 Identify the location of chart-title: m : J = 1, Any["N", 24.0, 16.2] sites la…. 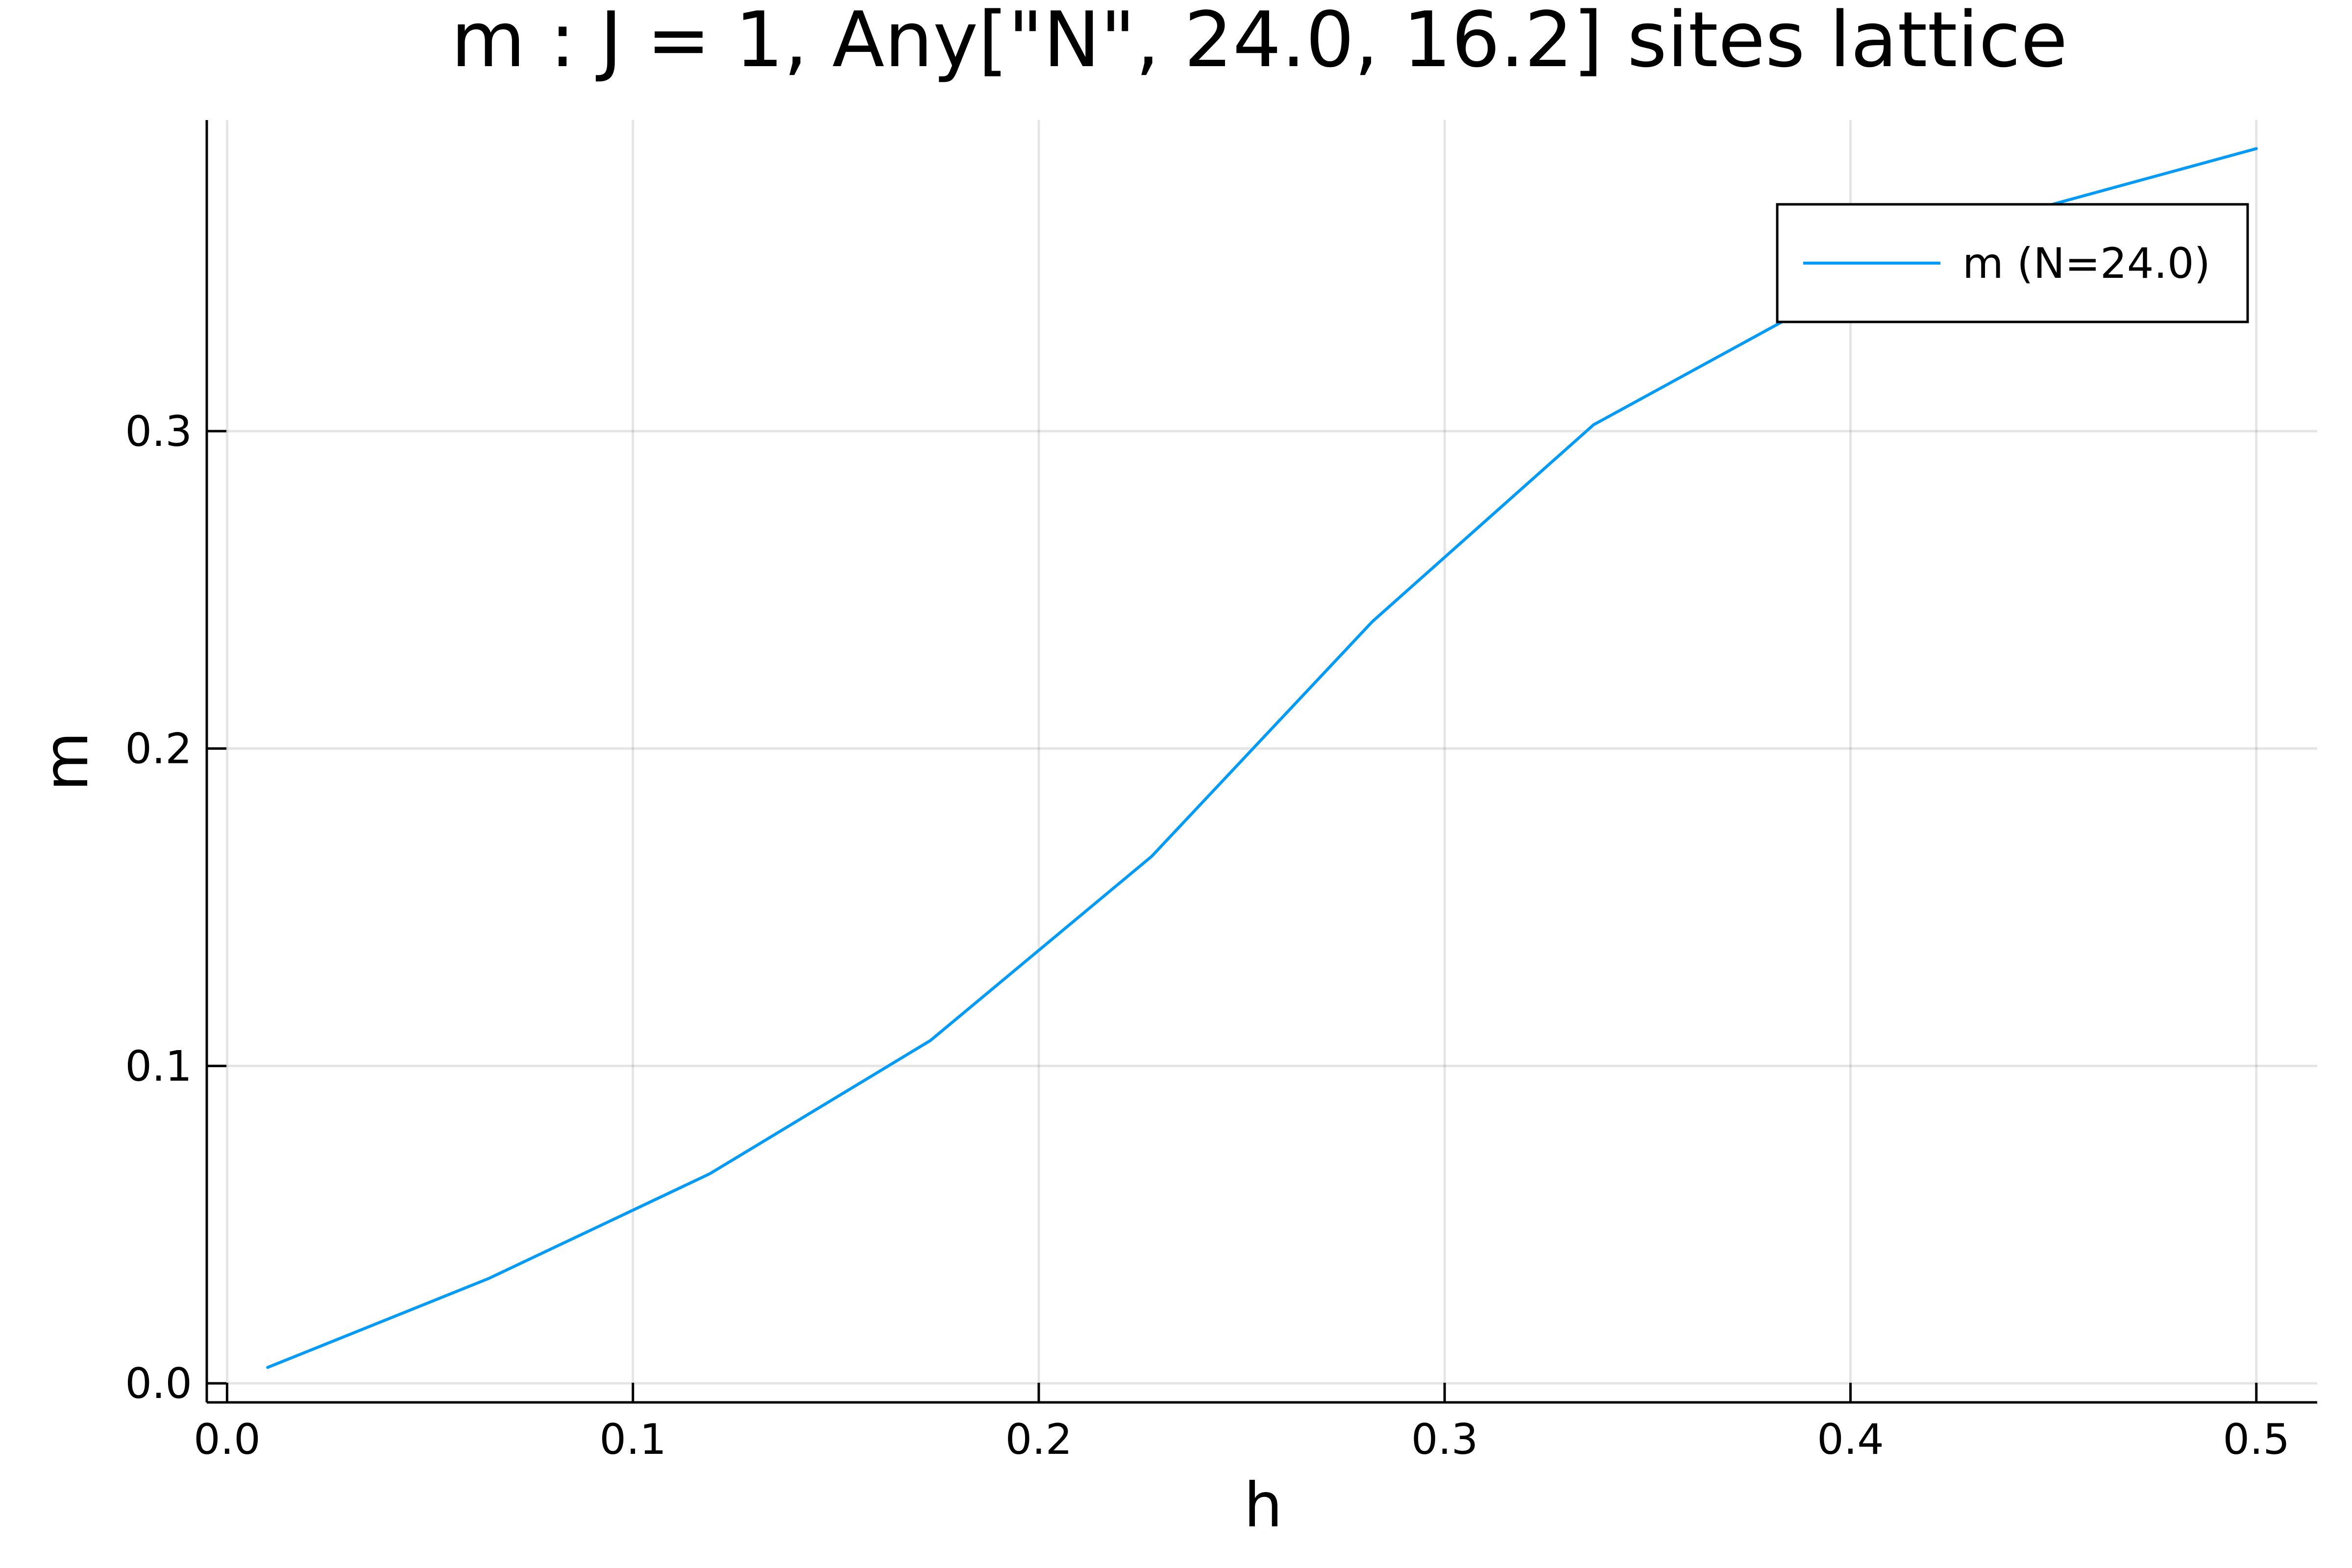
(1259, 42).